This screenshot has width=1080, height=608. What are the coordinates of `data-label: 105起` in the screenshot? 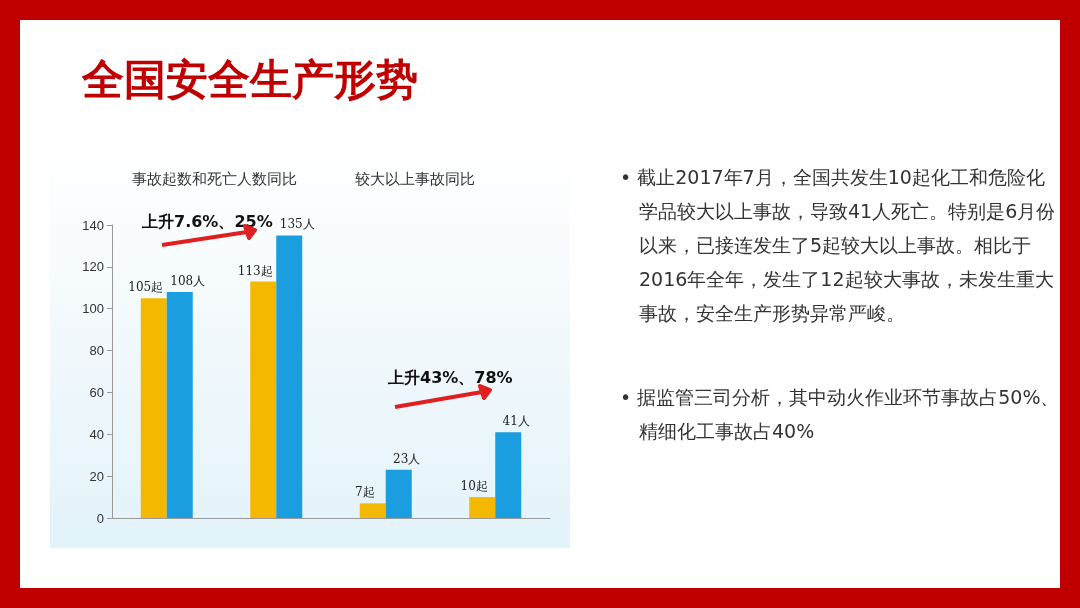 It's located at (146, 287).